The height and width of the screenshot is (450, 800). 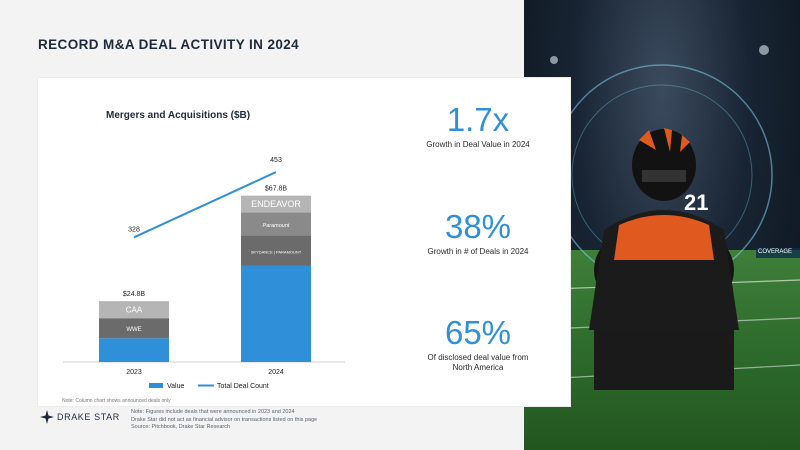 I want to click on segment-2024-skydance, so click(x=276, y=204).